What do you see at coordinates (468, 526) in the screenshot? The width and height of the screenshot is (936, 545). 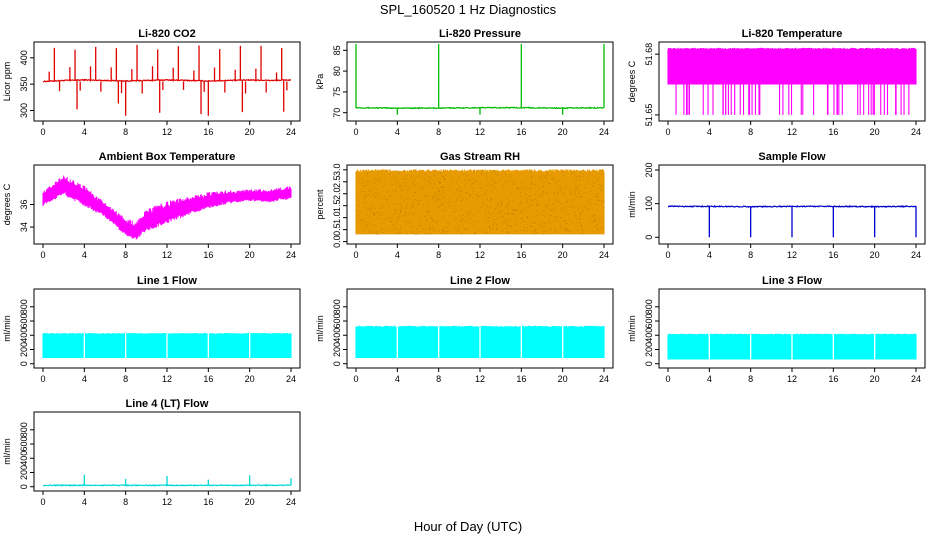 I see `figure-xlabel: Hour of Day (UTC)` at bounding box center [468, 526].